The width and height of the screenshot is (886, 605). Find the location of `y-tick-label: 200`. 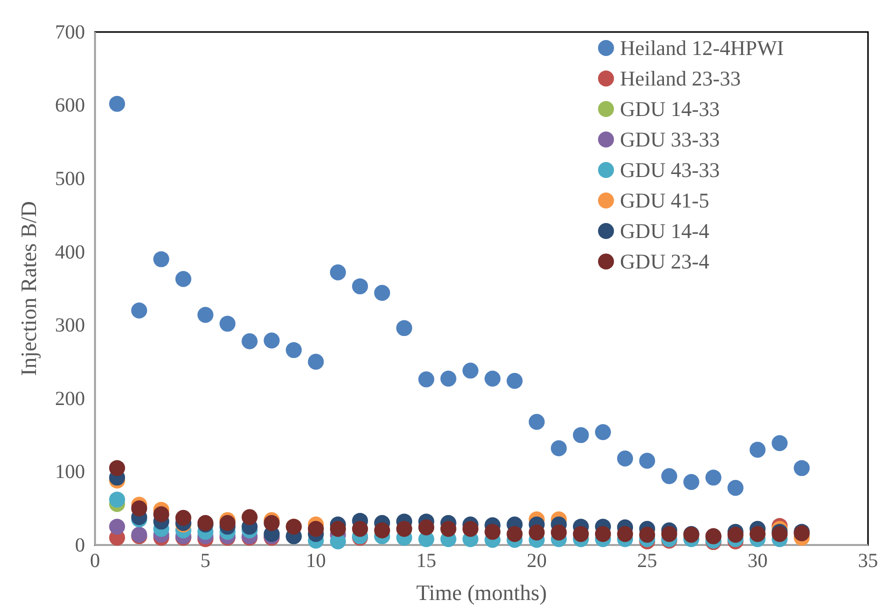

y-tick-label: 200 is located at coordinates (70, 399).